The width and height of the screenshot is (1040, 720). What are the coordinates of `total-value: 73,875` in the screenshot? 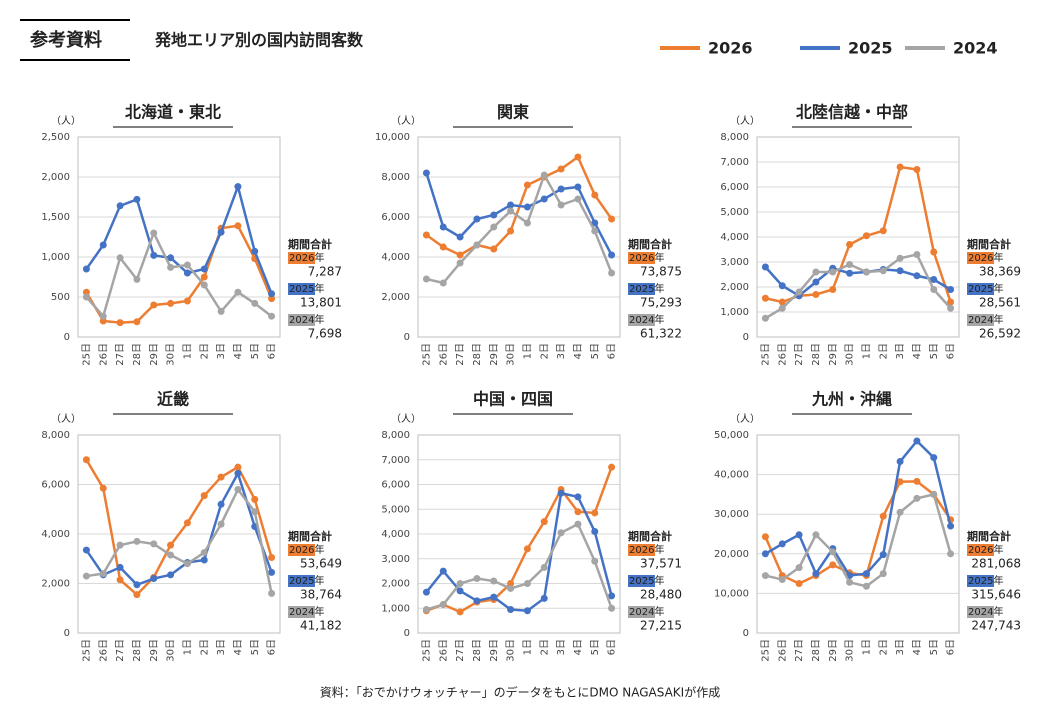 It's located at (661, 272).